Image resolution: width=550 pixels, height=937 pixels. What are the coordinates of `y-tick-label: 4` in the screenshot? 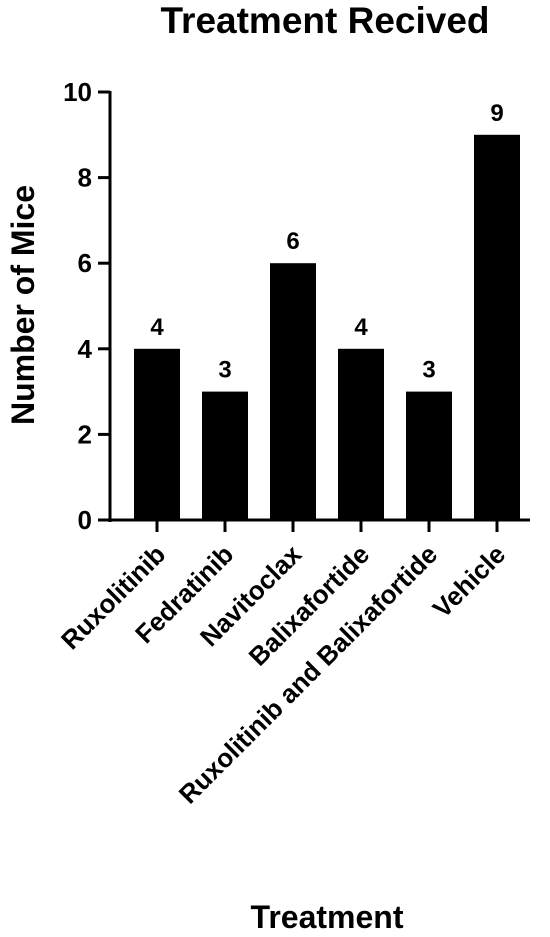 It's located at (85, 349).